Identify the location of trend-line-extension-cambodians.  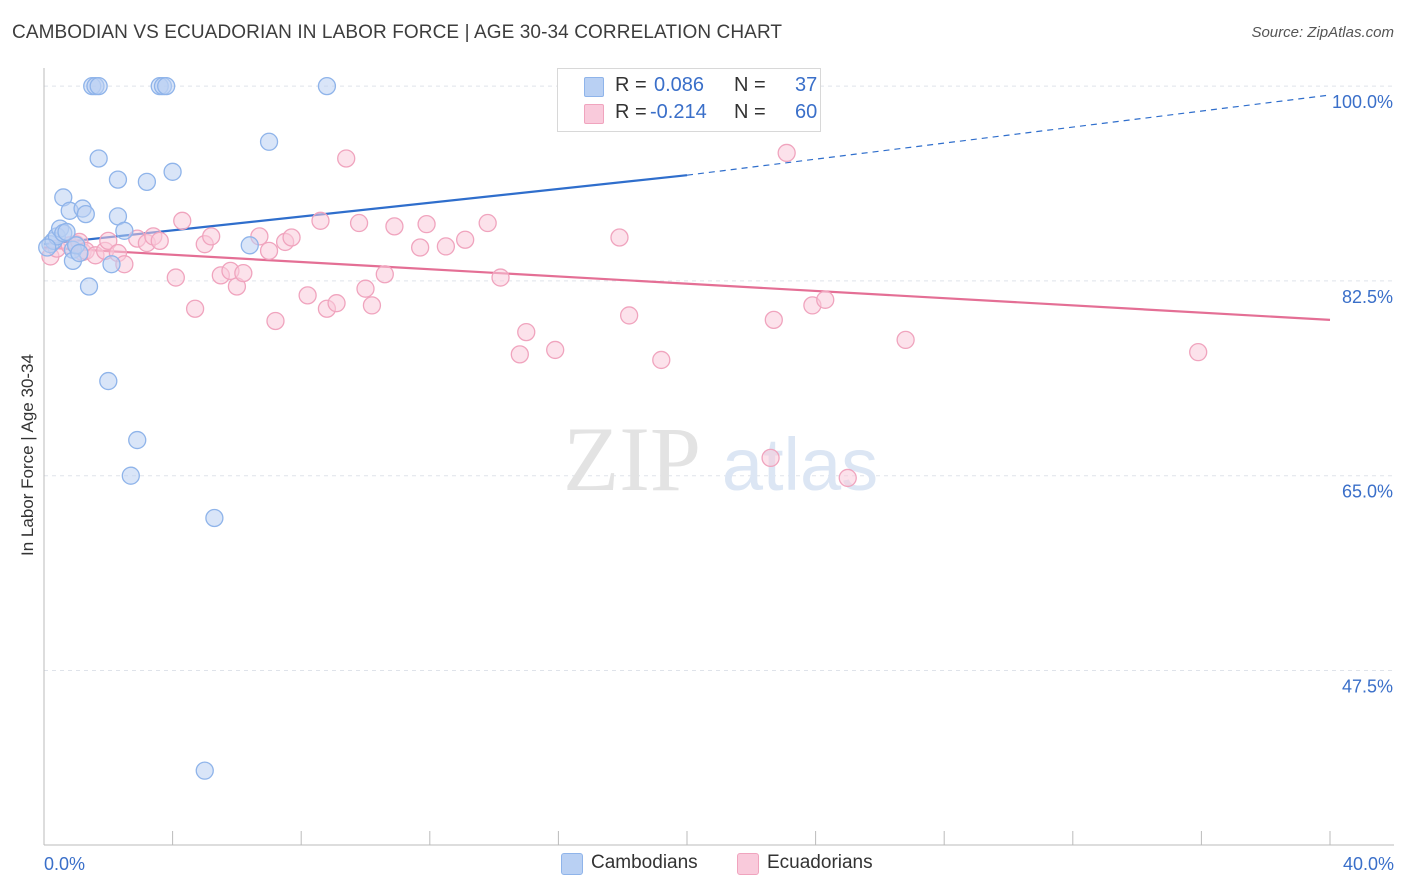
(1008, 135).